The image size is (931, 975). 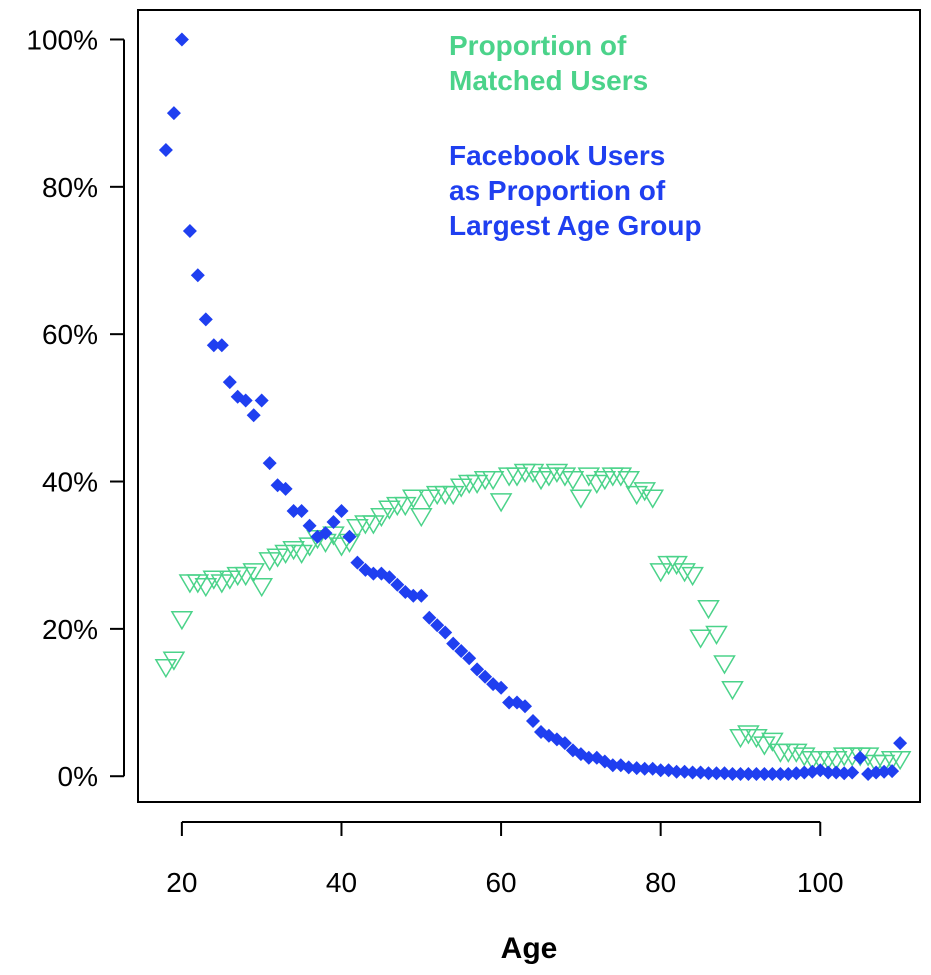 What do you see at coordinates (75, 408) in the screenshot?
I see `y-axis: 0% 20% 40% 60% 80% 100%` at bounding box center [75, 408].